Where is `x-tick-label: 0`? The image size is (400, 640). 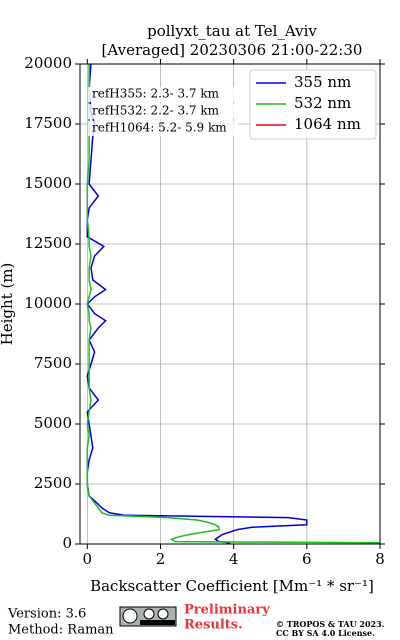
x-tick-label: 0 is located at coordinates (88, 559).